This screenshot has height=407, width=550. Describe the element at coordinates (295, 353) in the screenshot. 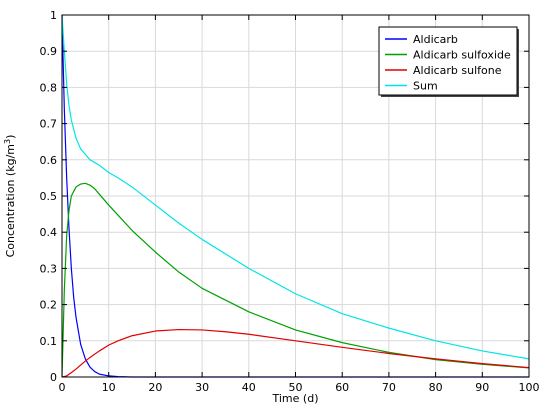

I see `series-line-aldicarb-sulfone` at that location.